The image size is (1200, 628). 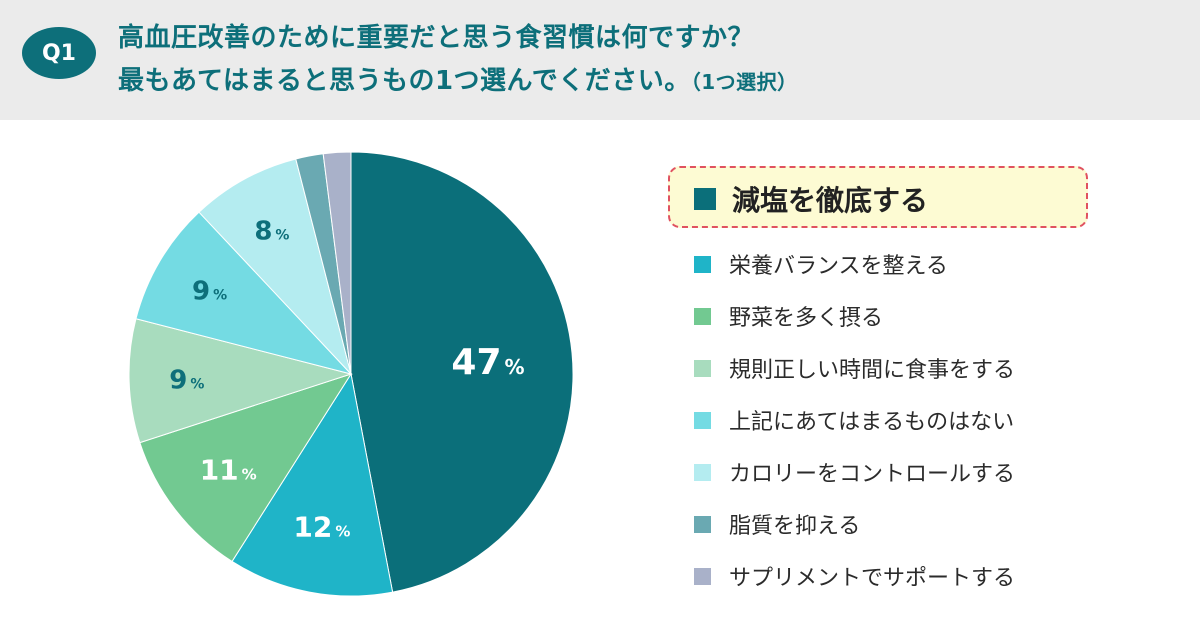 I want to click on legend-item: 野菜を多く摂る, so click(x=788, y=316).